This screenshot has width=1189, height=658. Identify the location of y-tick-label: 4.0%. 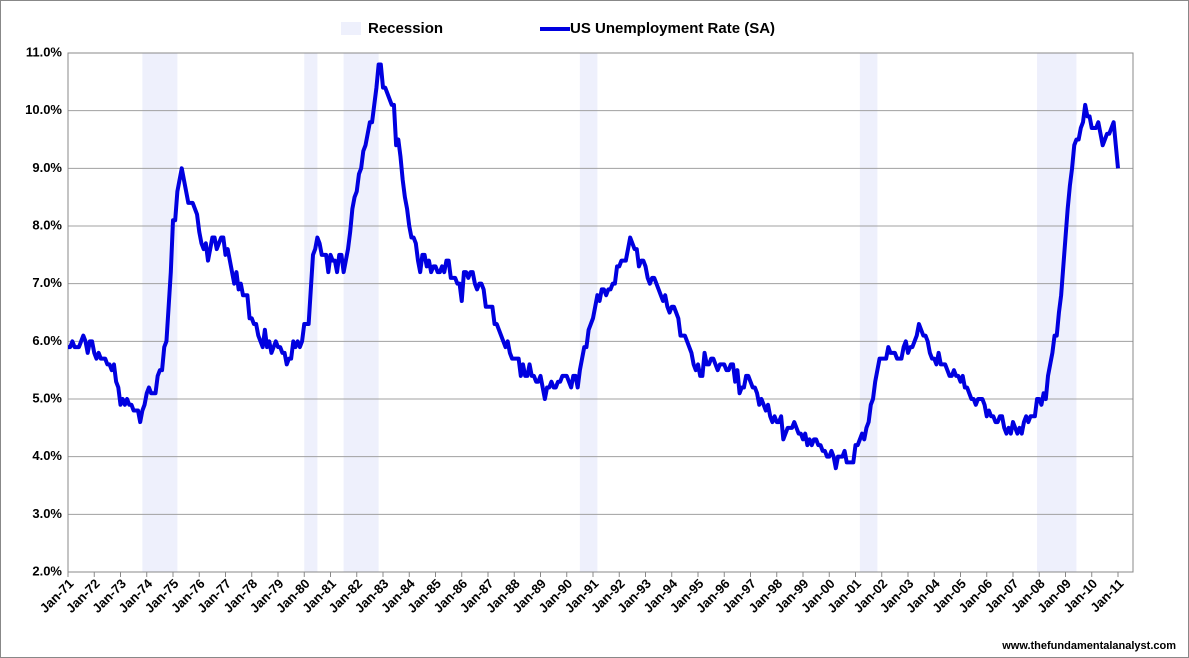
(47, 455).